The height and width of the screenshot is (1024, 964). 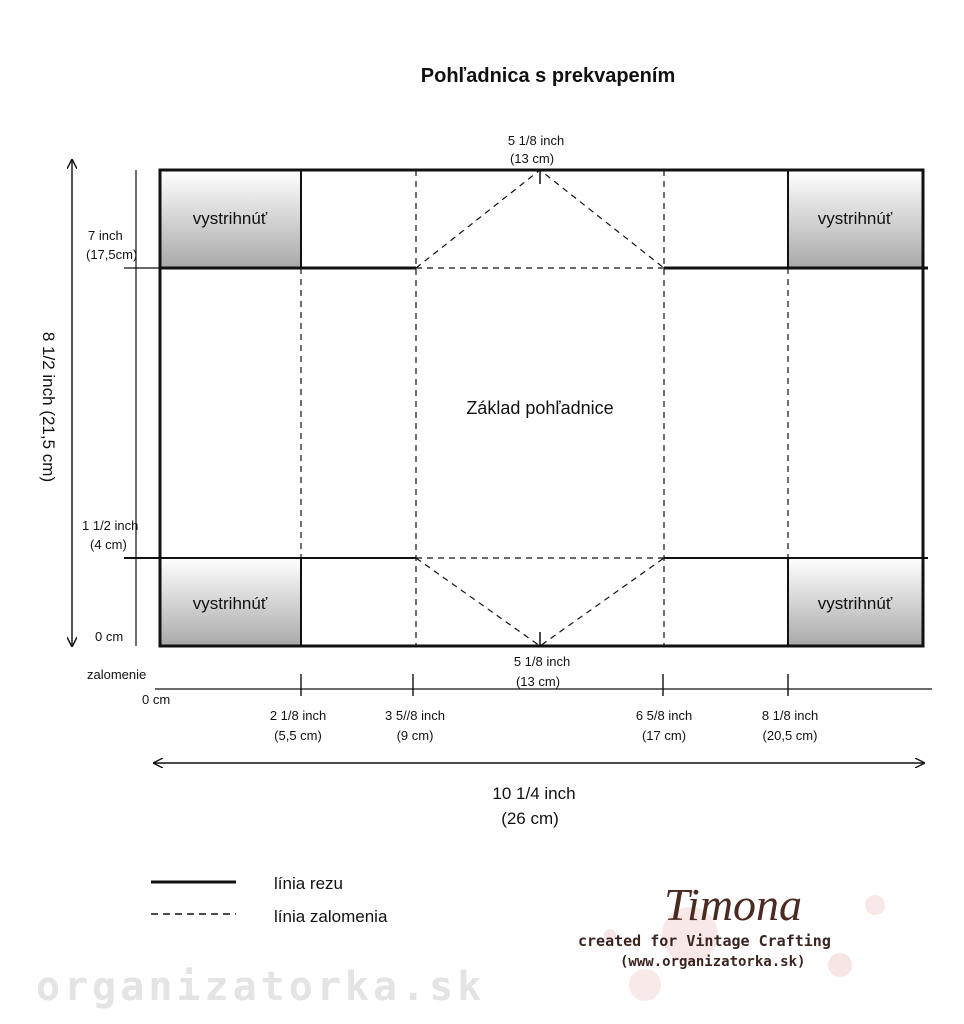 I want to click on vertical-total-label: 8 1/2 inch (21,5 cm), so click(x=48, y=407).